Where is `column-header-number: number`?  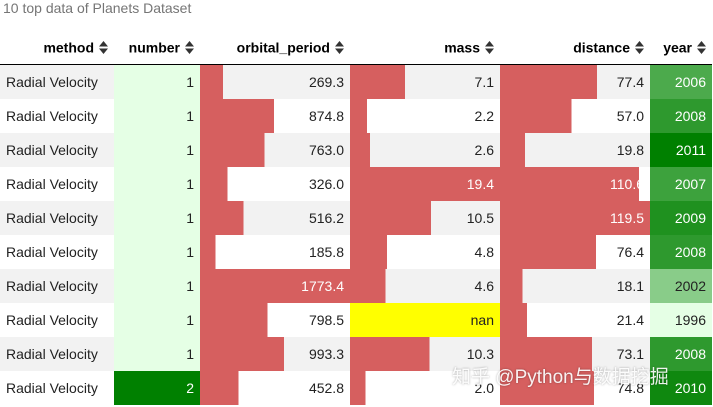 column-header-number: number is located at coordinates (157, 47).